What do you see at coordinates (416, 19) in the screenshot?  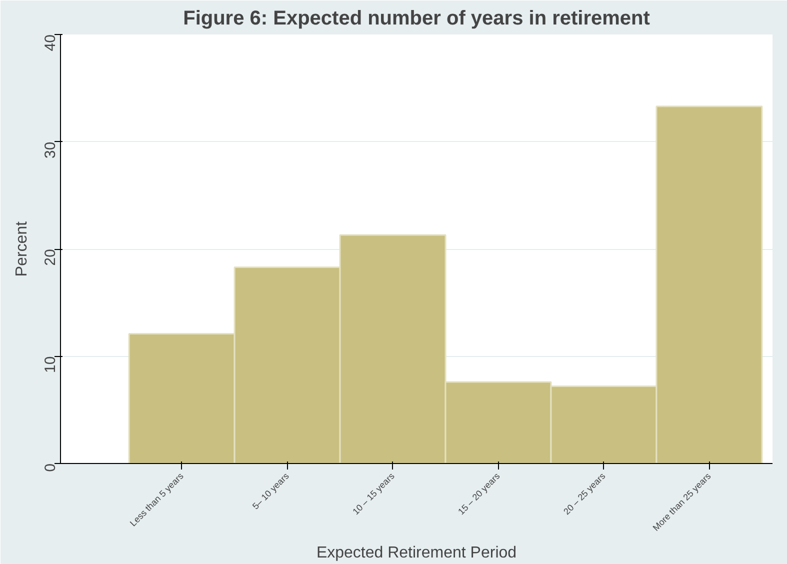 I see `chart-title: Figure 6: Expected number of years in retirement` at bounding box center [416, 19].